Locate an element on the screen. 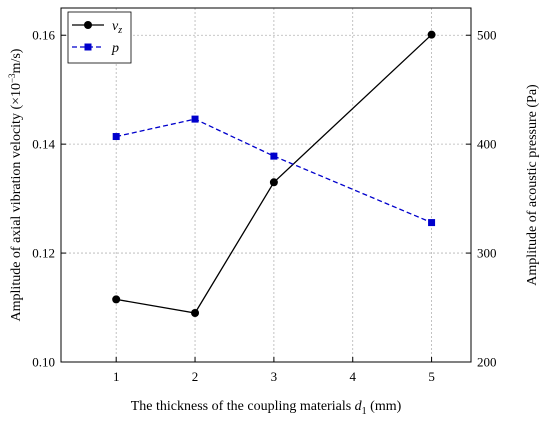 Image resolution: width=550 pixels, height=422 pixels. y-left-tick-label: 0.16 is located at coordinates (43, 35).